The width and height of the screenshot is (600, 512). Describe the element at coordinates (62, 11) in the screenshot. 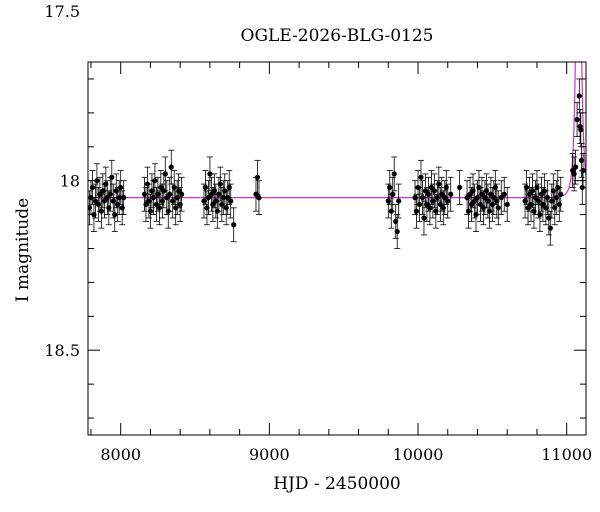

I see `y-tick-label: 17.5` at that location.